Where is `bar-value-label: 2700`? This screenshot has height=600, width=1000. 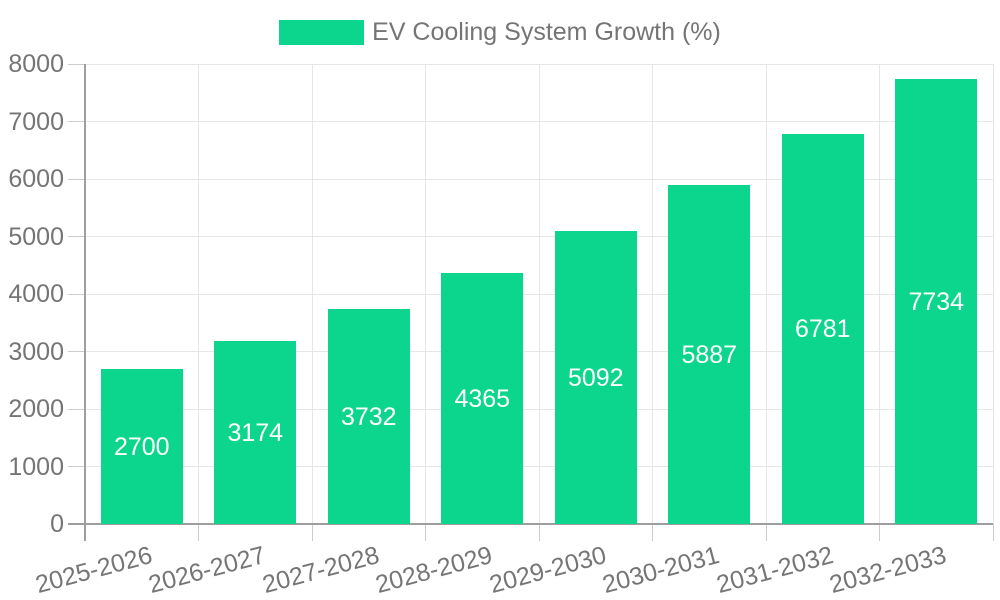
bar-value-label: 2700 is located at coordinates (141, 446).